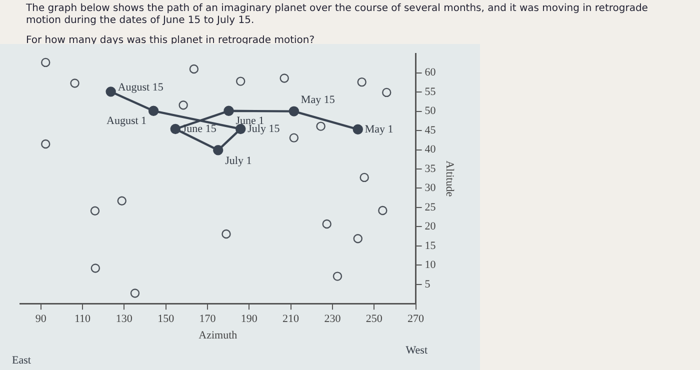  I want to click on y-tick-label: 10, so click(430, 265).